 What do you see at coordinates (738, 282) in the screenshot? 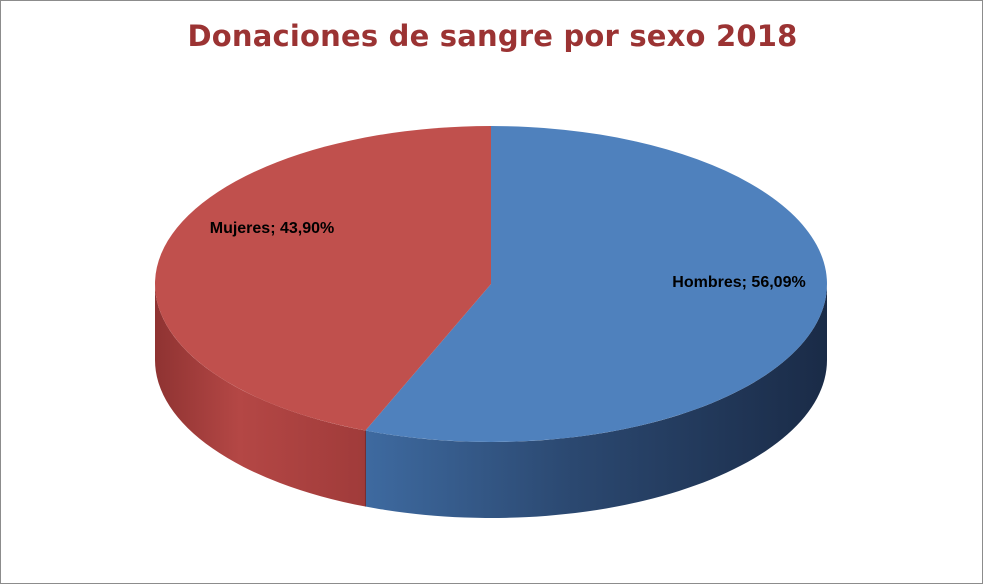
I see `data-label-hombres: Hombres; 56,09%` at bounding box center [738, 282].